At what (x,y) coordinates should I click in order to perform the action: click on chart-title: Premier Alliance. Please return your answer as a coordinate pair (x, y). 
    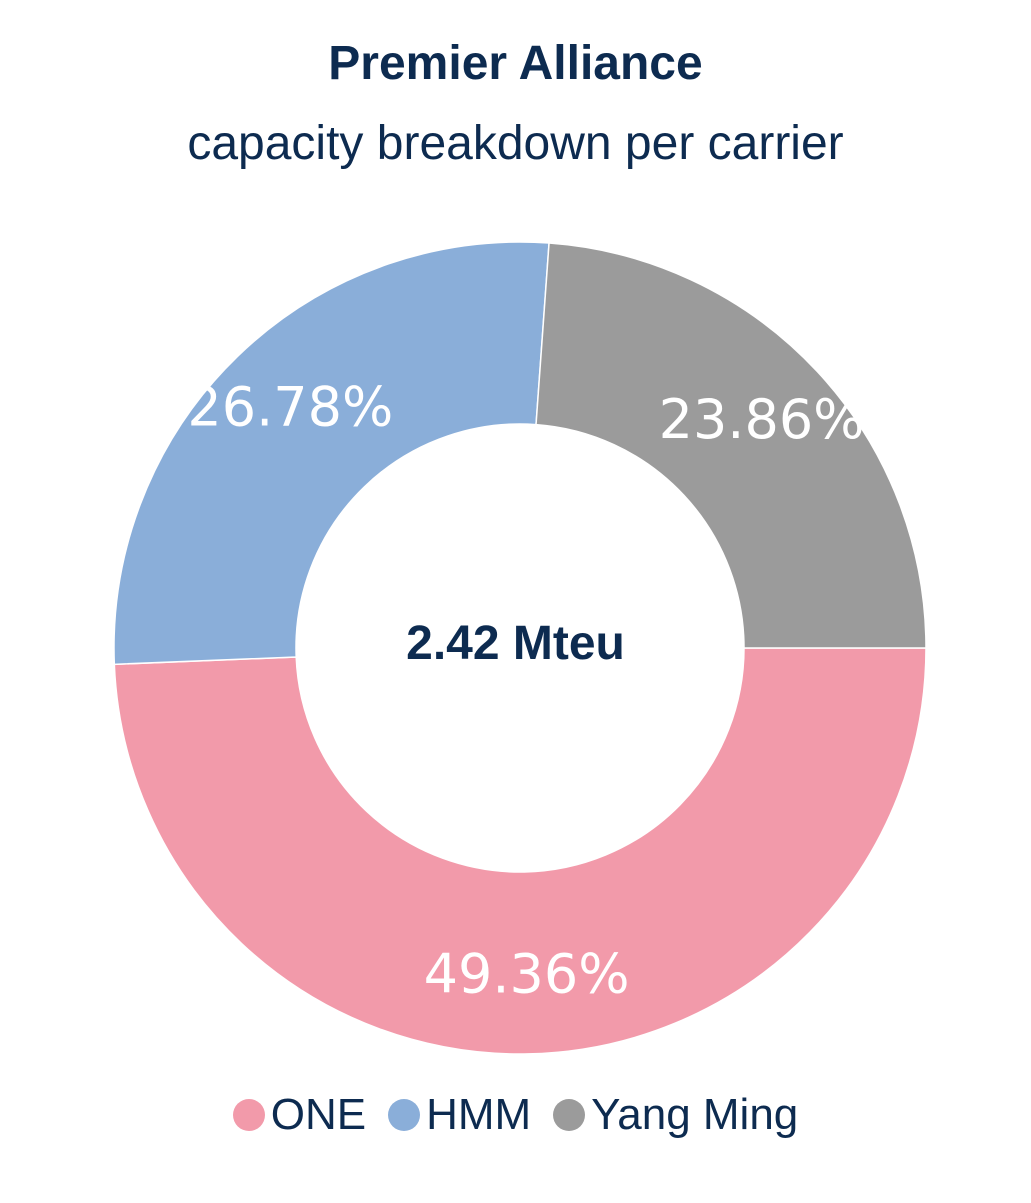
    Looking at the image, I should click on (515, 63).